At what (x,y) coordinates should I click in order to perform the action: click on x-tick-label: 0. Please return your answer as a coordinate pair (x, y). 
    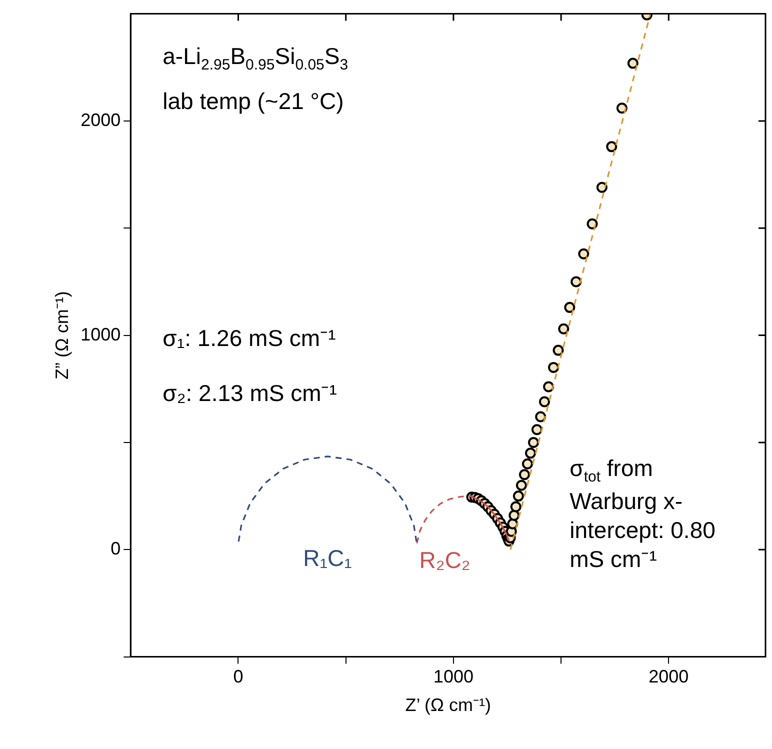
    Looking at the image, I should click on (238, 676).